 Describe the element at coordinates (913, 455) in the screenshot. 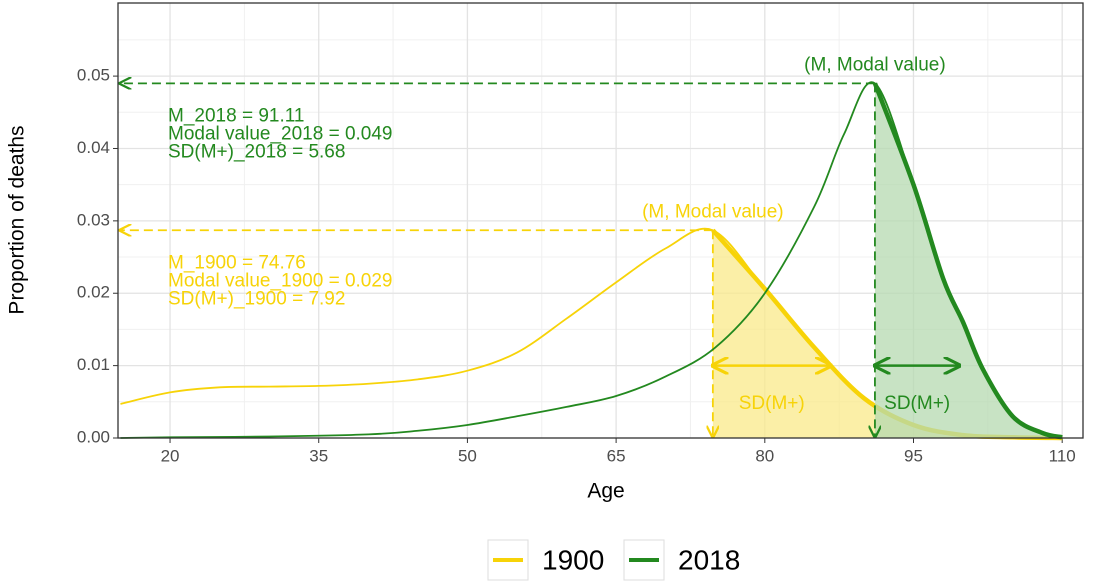

I see `x-tick-label: 95` at that location.